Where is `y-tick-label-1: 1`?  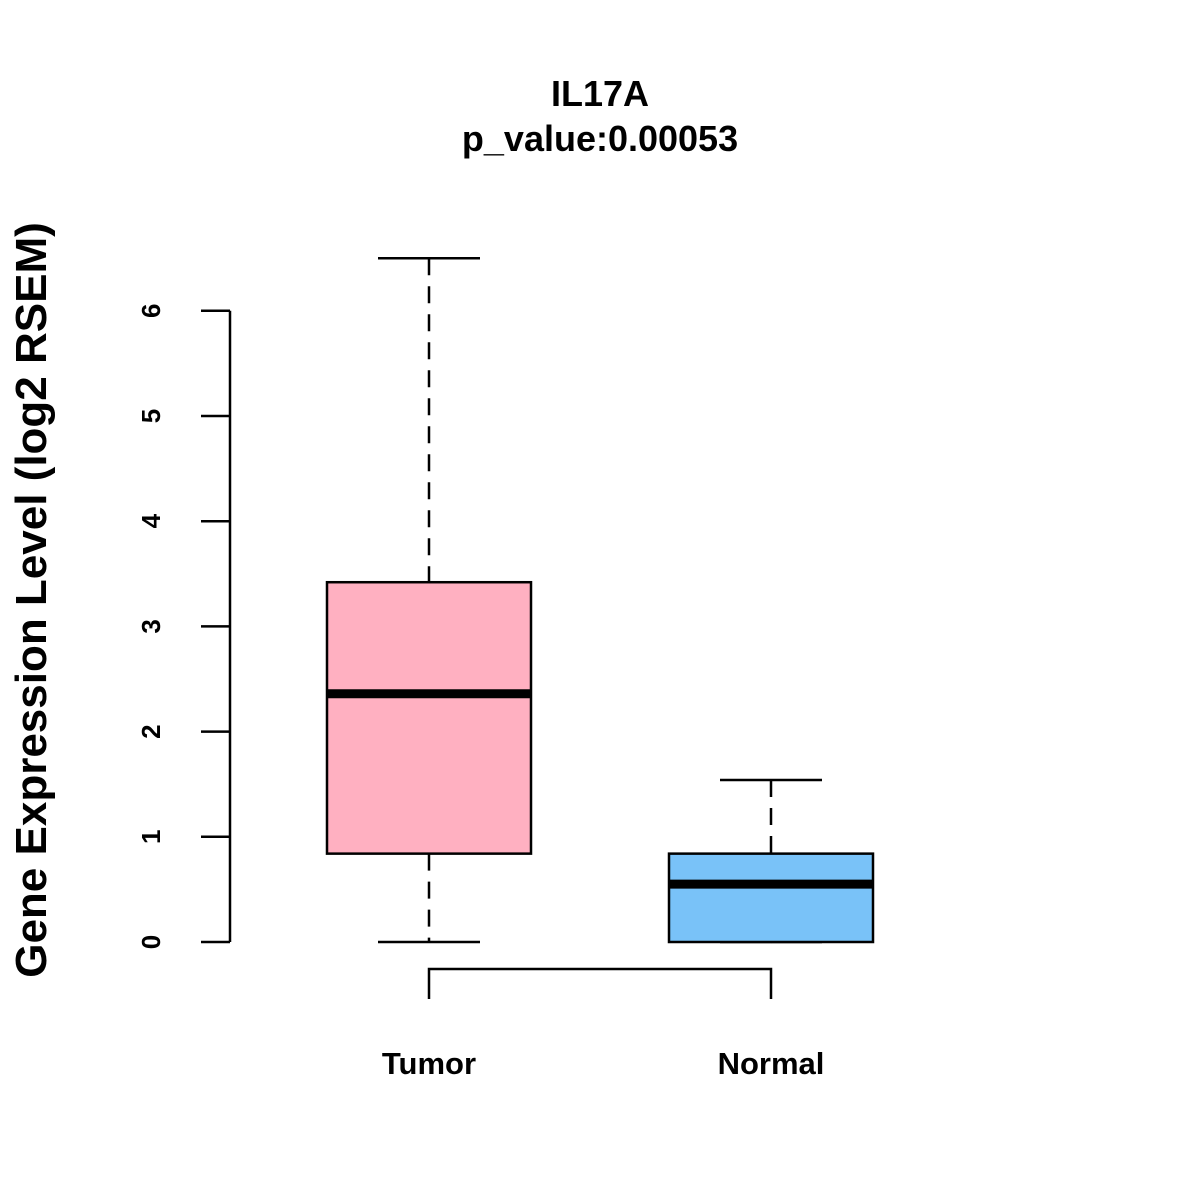 y-tick-label-1: 1 is located at coordinates (151, 837).